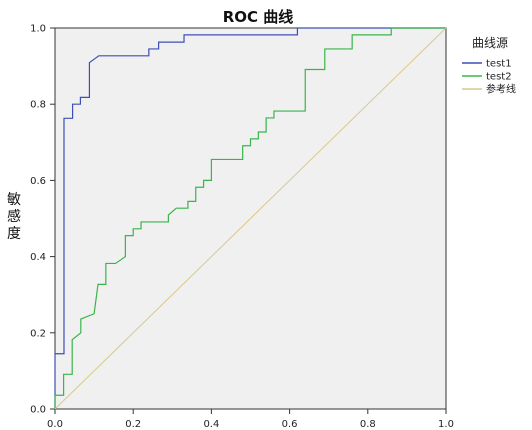  I want to click on x-tick-label: 0.2, so click(133, 424).